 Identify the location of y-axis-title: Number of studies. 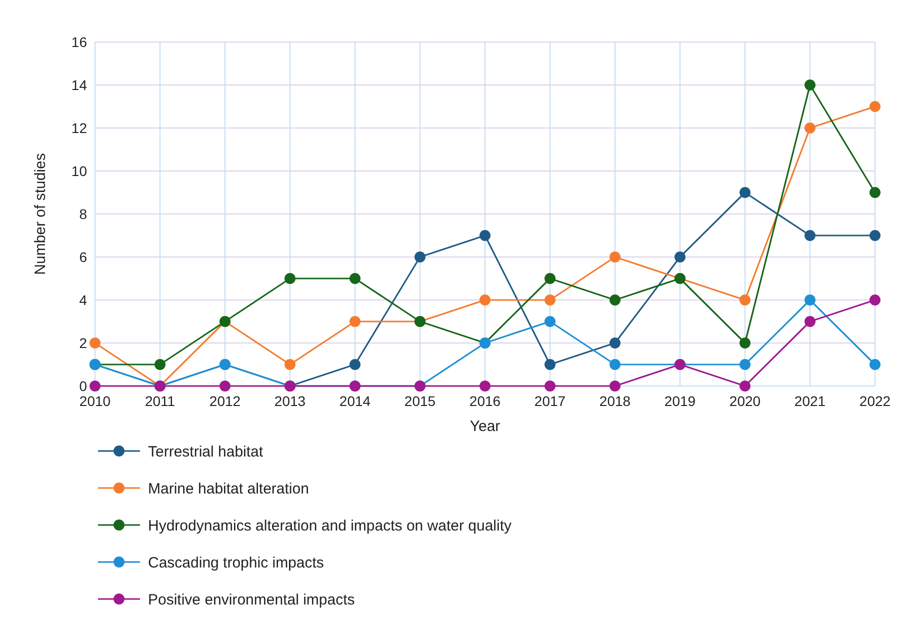
(40, 214).